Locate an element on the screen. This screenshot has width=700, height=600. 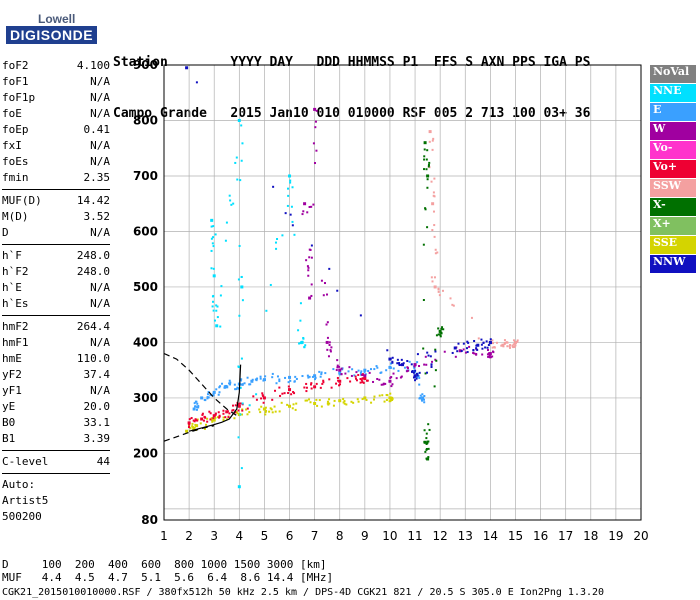
x-tick-label: 9 is located at coordinates (365, 536).